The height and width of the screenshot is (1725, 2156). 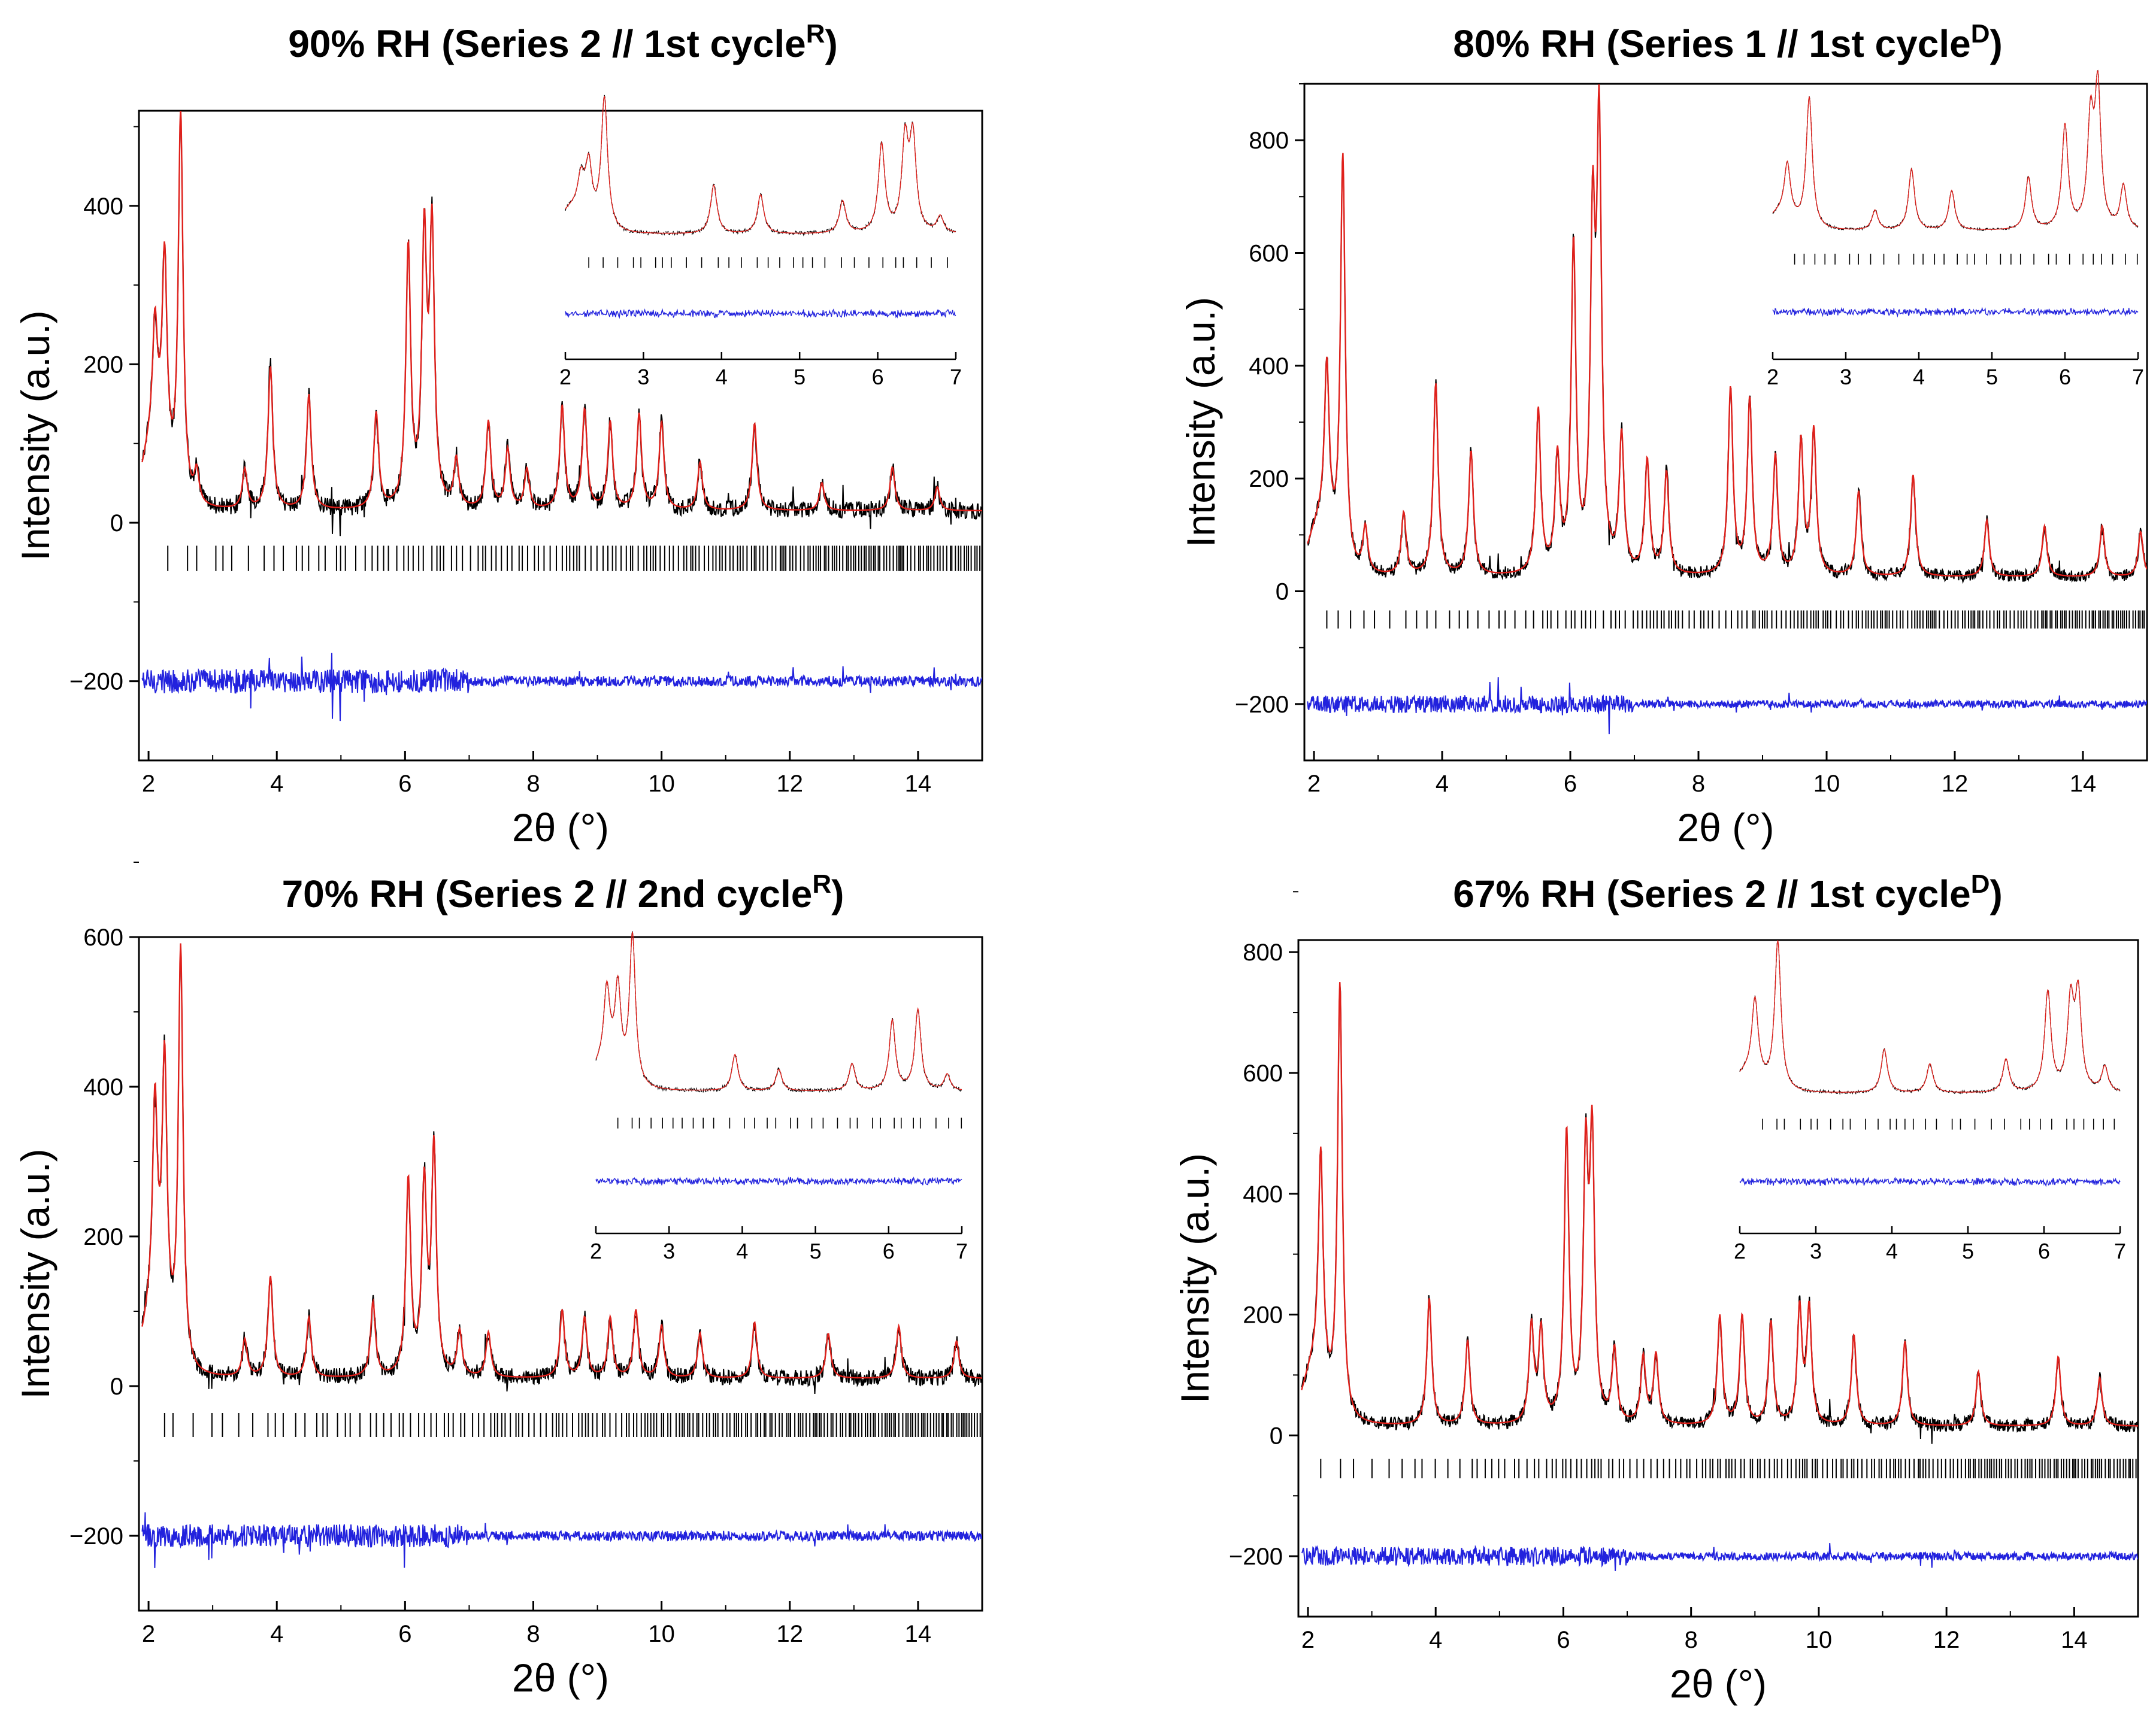 I want to click on panel-title: 70% RH (Series 2 // 2nd cycleR), so click(x=563, y=892).